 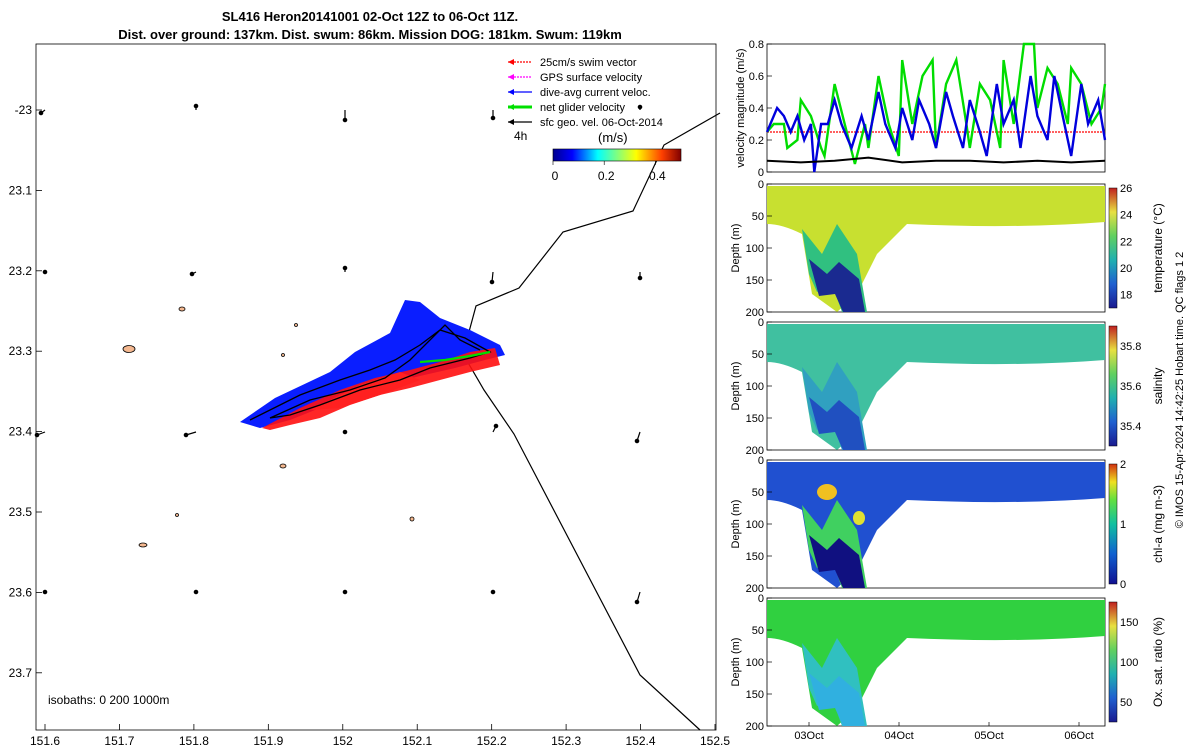 What do you see at coordinates (21, 432) in the screenshot?
I see `map-y-tick-label: 23.4` at bounding box center [21, 432].